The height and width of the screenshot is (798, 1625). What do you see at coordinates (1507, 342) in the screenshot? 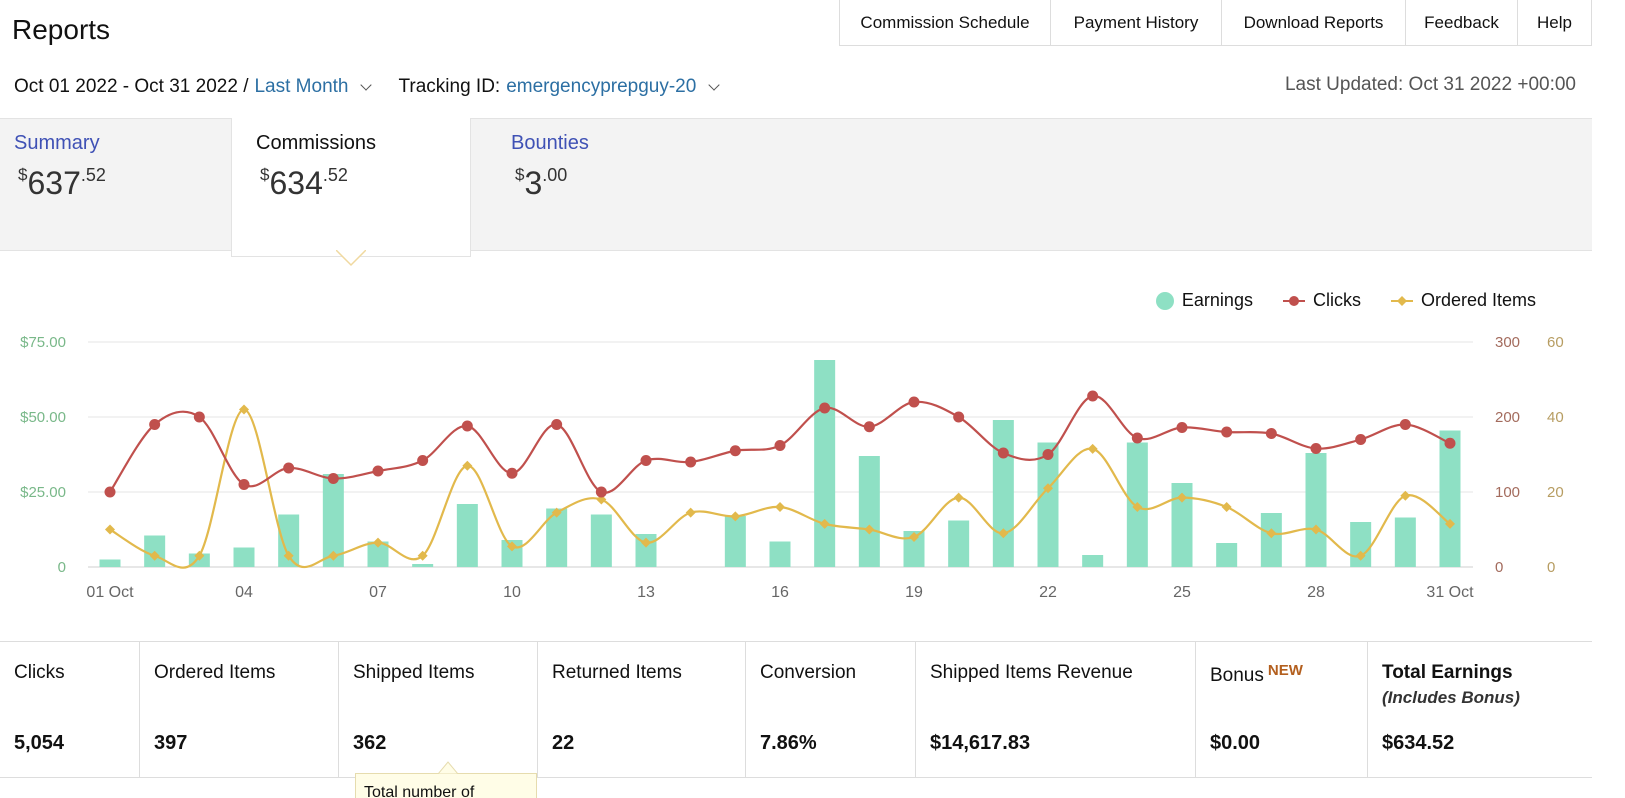
I see `y-right-clicks-tick-label: 300` at bounding box center [1507, 342].